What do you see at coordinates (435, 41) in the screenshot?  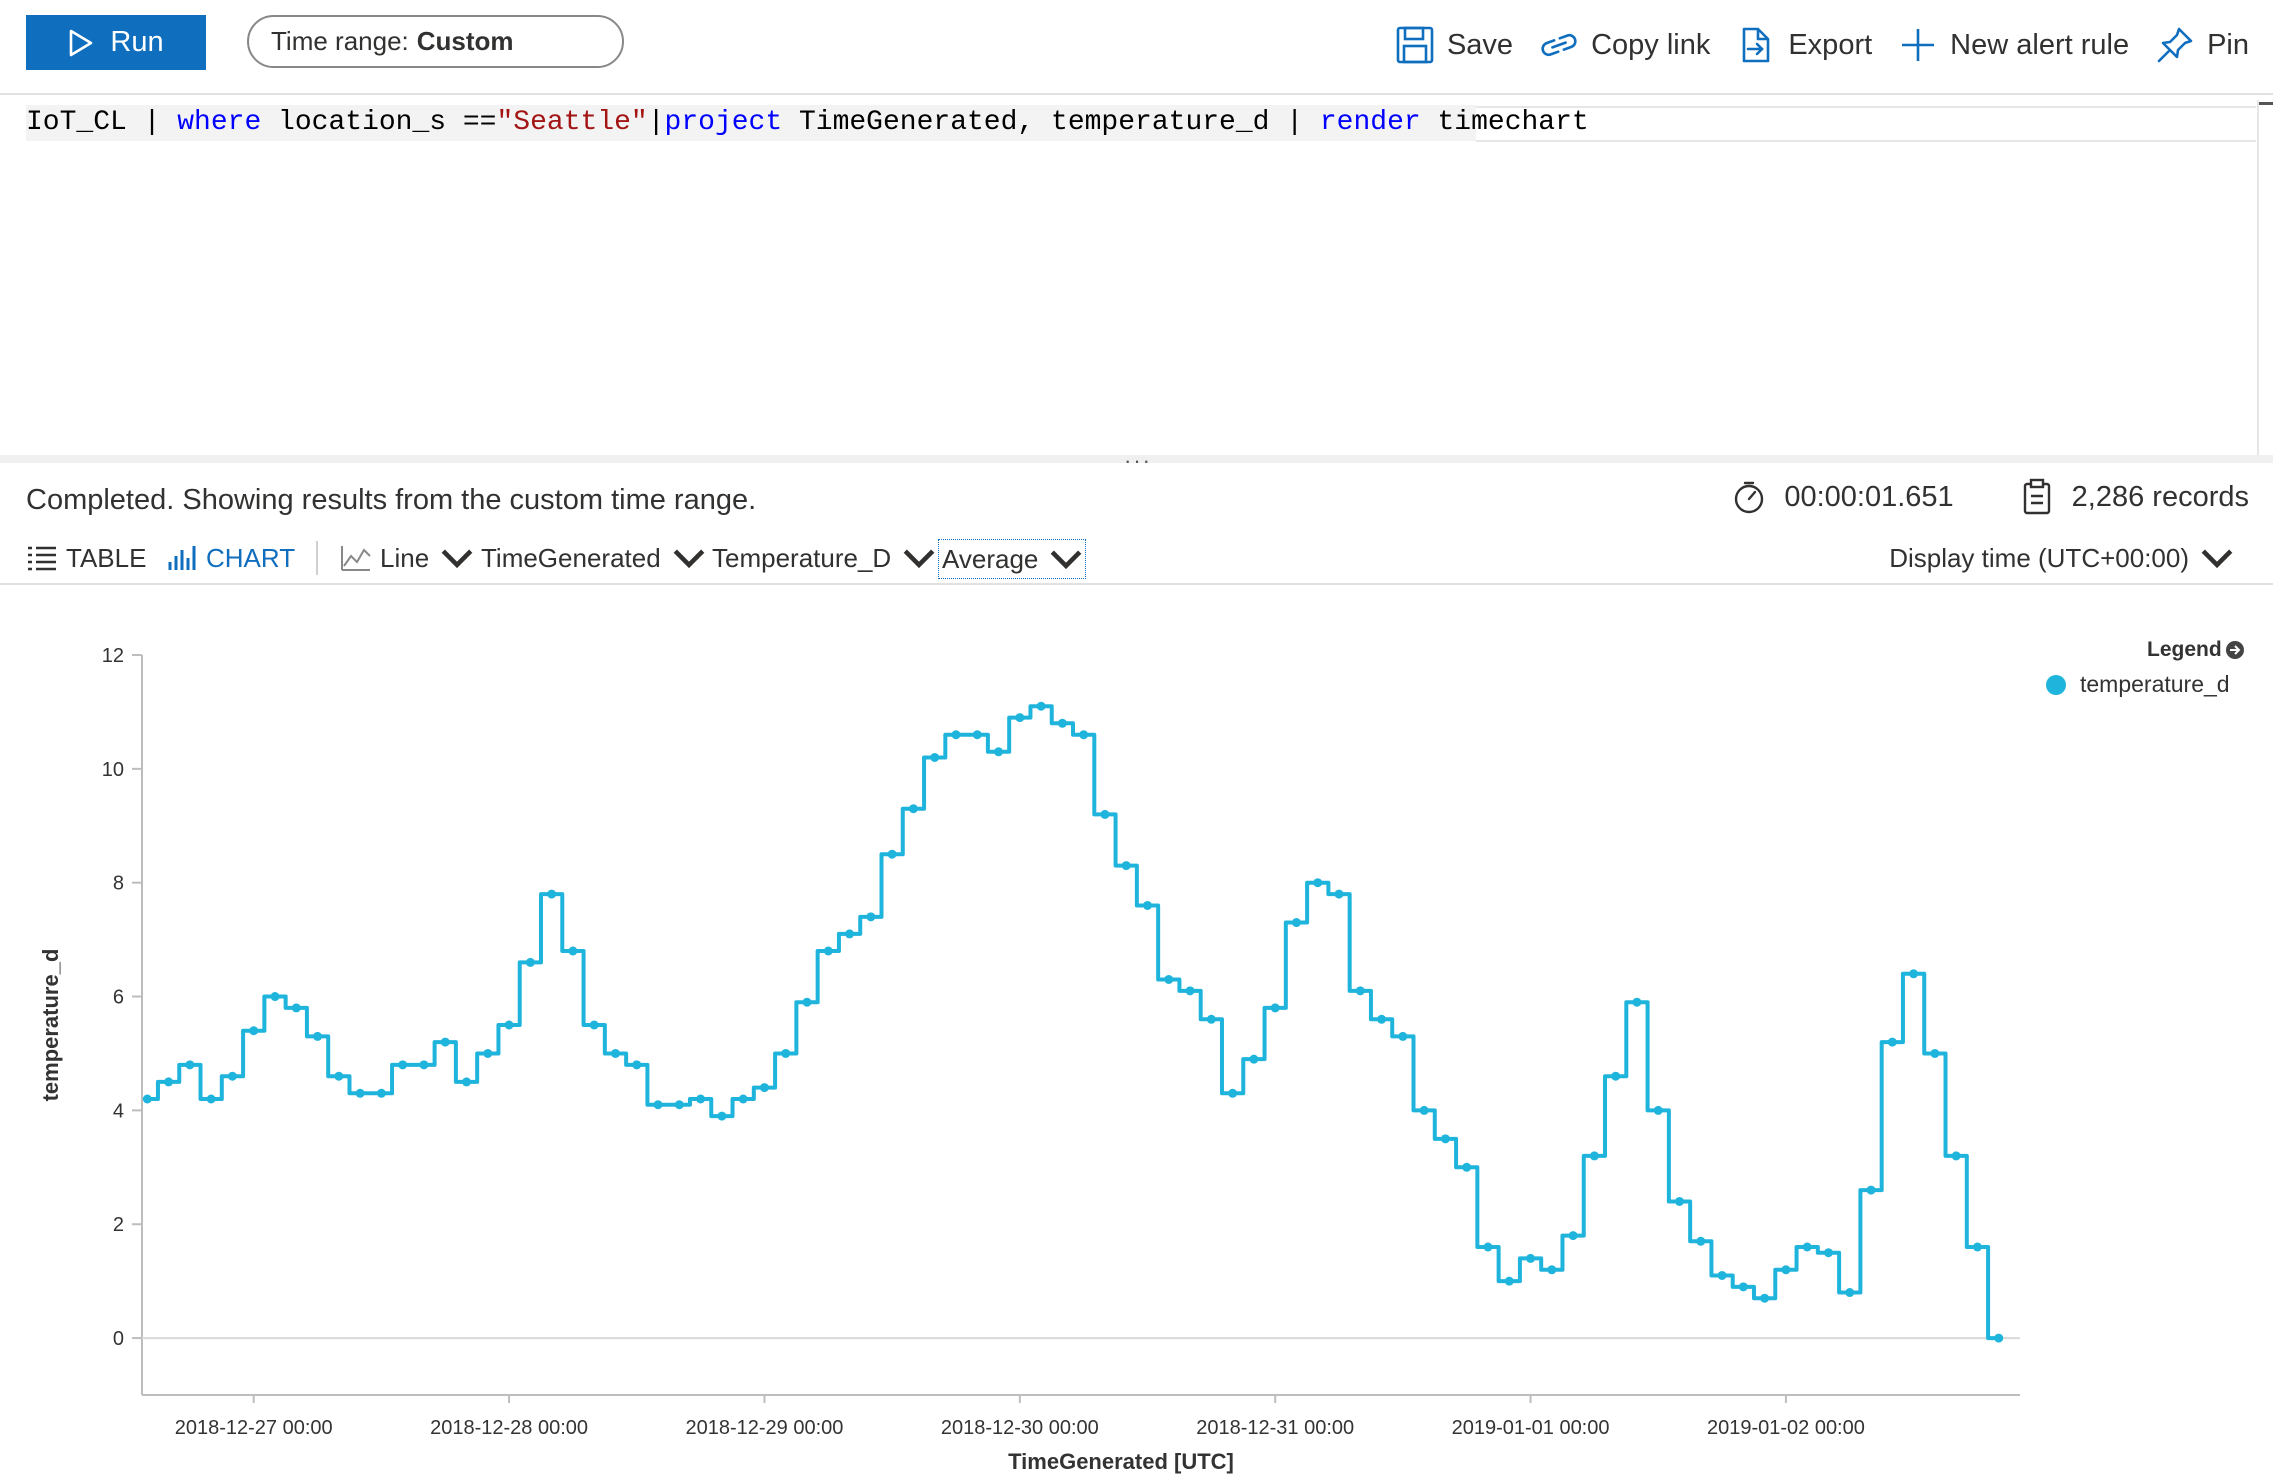 I see `time-range-picker: Time range: Custom` at bounding box center [435, 41].